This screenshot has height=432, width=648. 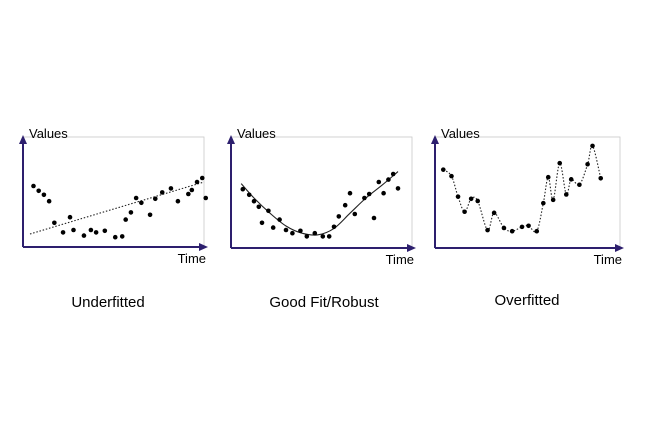 I want to click on underfitted-plot: Values Time, so click(x=114, y=196).